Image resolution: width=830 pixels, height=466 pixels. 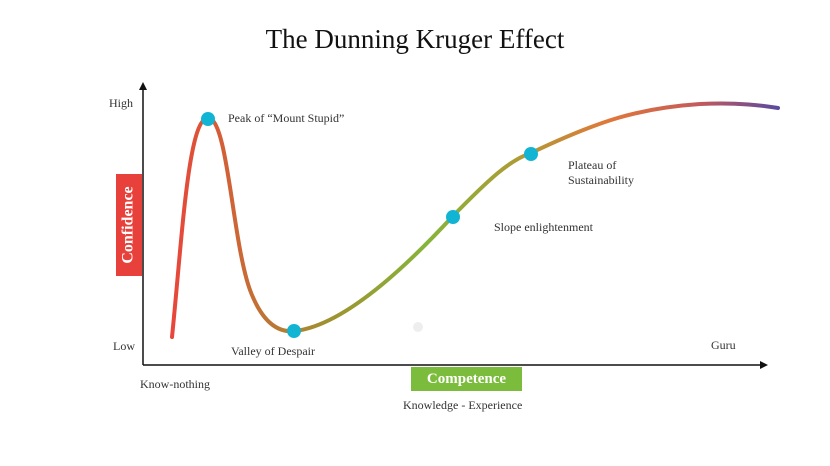 What do you see at coordinates (415, 39) in the screenshot?
I see `diagram-title: The Dunning Kruger Effect` at bounding box center [415, 39].